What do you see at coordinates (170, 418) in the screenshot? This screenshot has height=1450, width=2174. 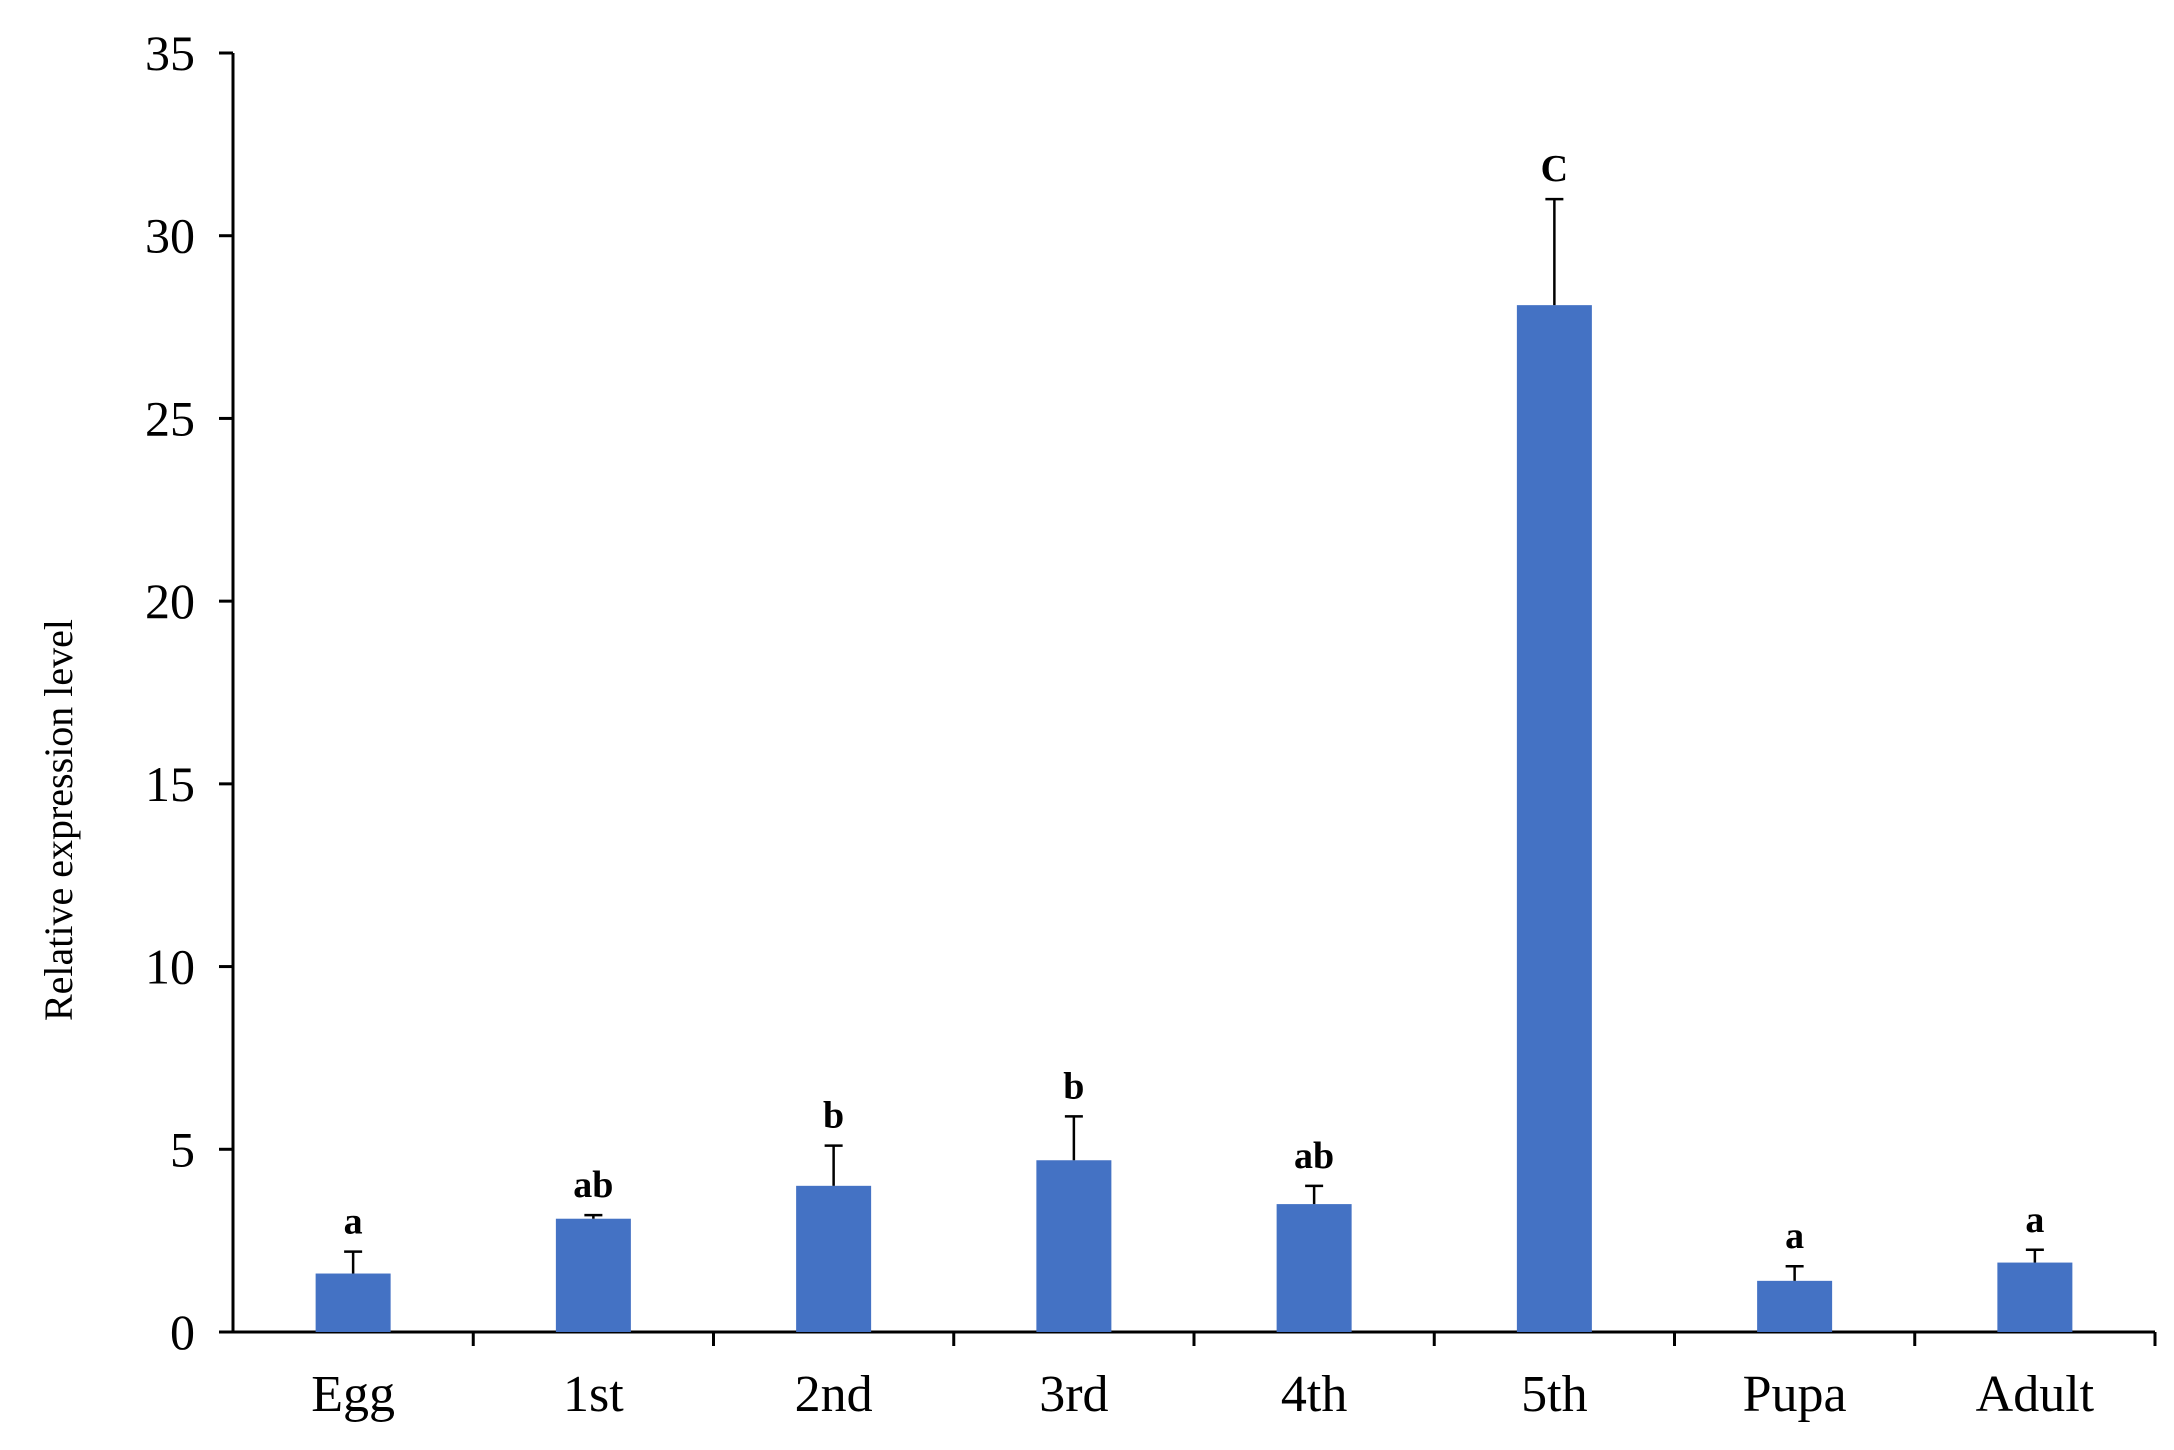 I see `y-tick-label: 25` at bounding box center [170, 418].